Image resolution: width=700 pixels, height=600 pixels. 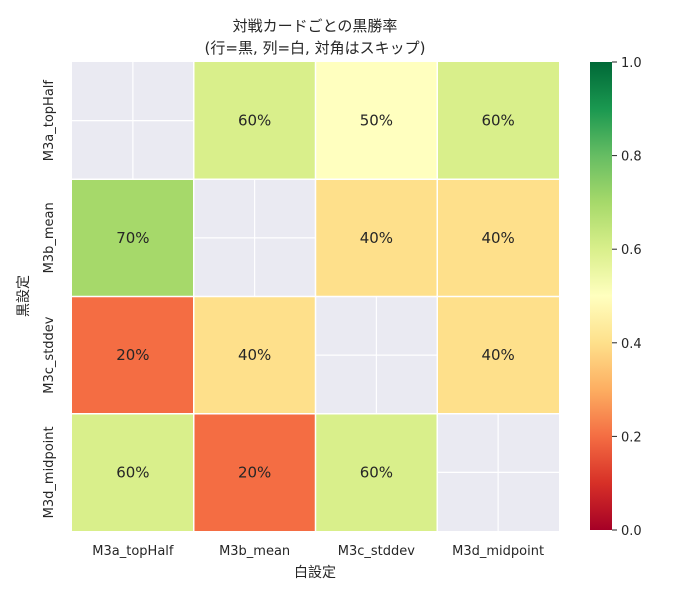 I want to click on x-tick-label: M3d_midpoint, so click(x=498, y=551).